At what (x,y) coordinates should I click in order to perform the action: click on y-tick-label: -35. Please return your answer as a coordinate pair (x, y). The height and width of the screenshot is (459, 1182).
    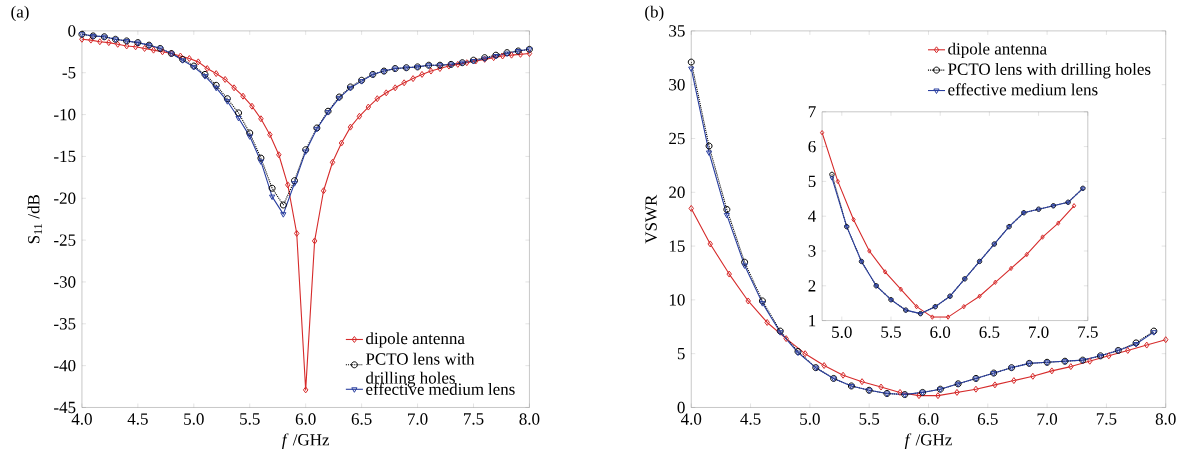
    Looking at the image, I should click on (65, 323).